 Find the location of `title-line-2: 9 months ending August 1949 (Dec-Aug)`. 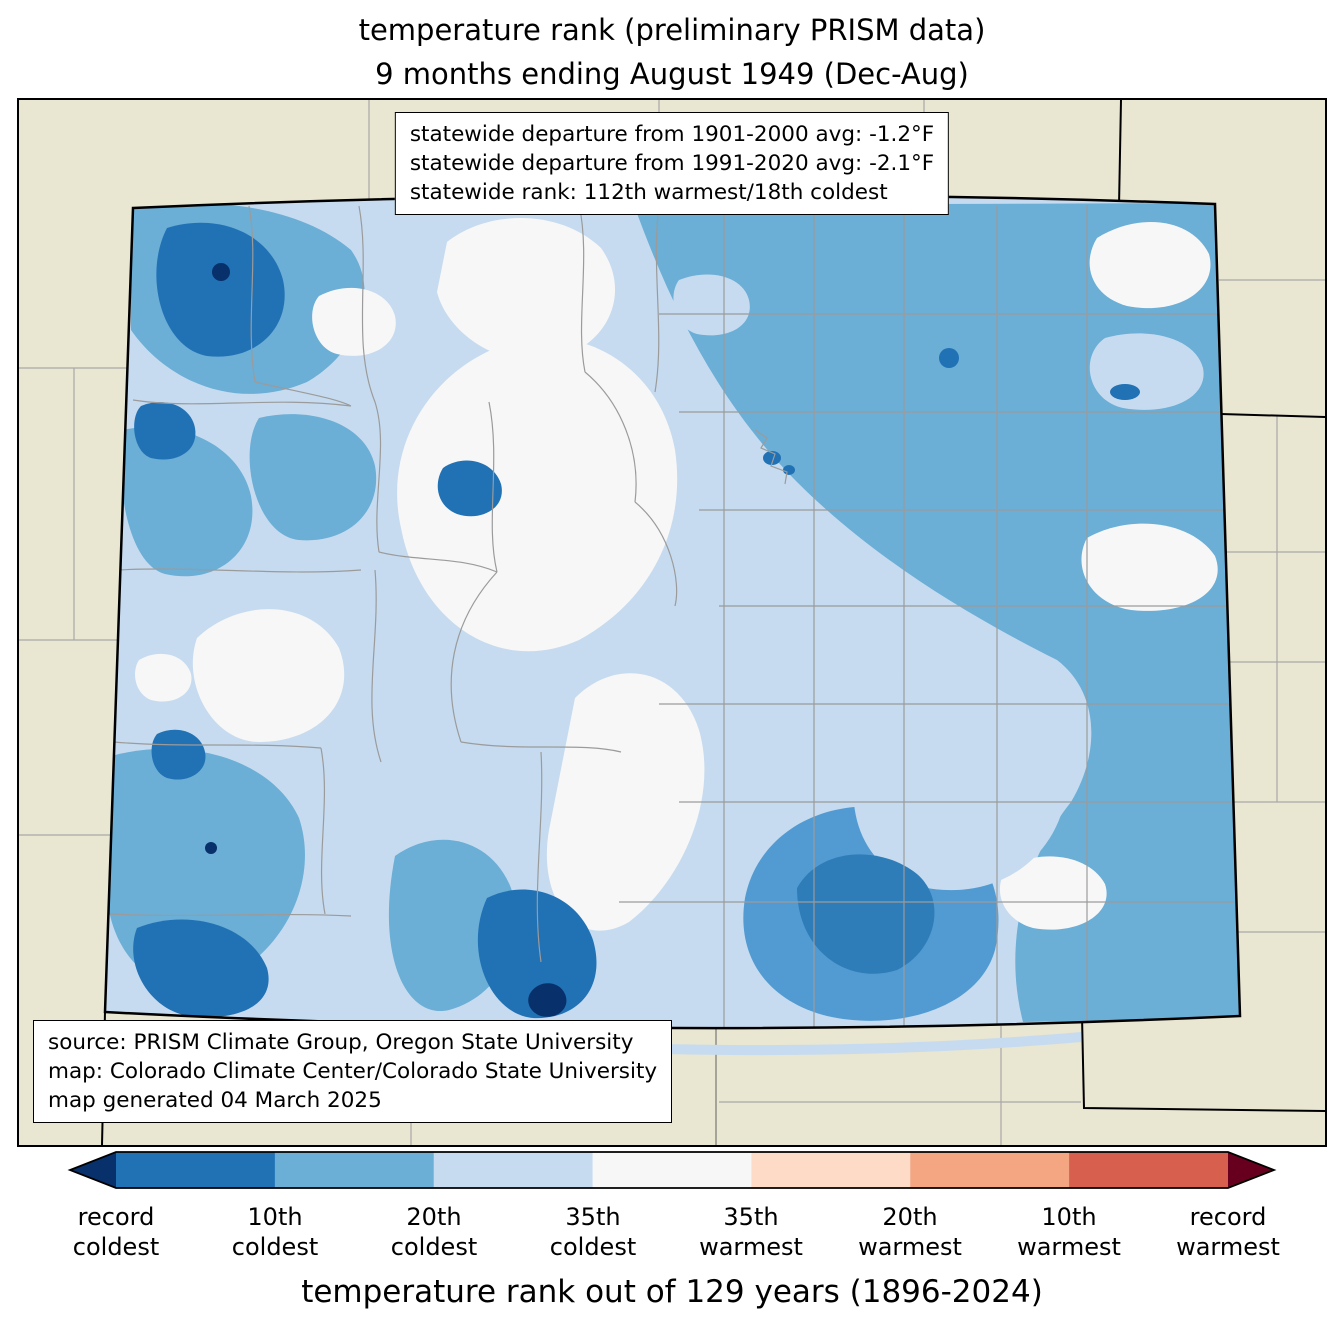

title-line-2: 9 months ending August 1949 (Dec-Aug) is located at coordinates (672, 74).